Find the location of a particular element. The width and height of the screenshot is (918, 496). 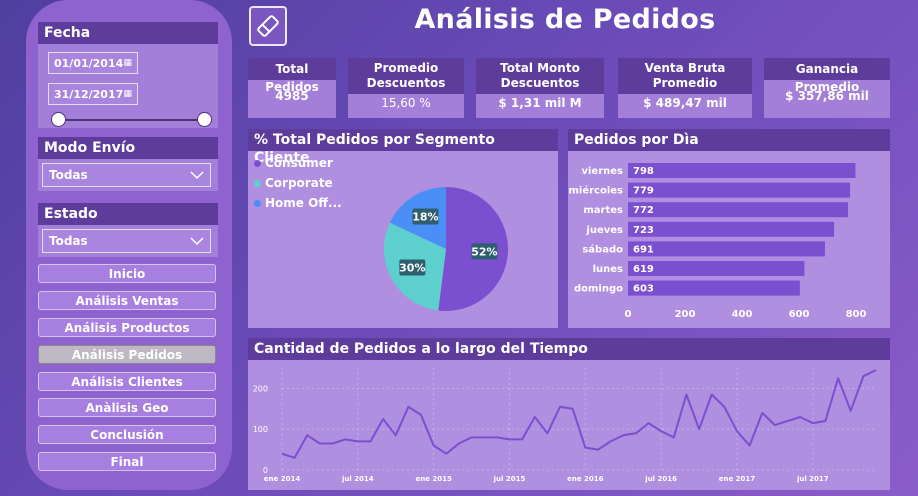

x-tick-label: jul 2015 is located at coordinates (509, 479).